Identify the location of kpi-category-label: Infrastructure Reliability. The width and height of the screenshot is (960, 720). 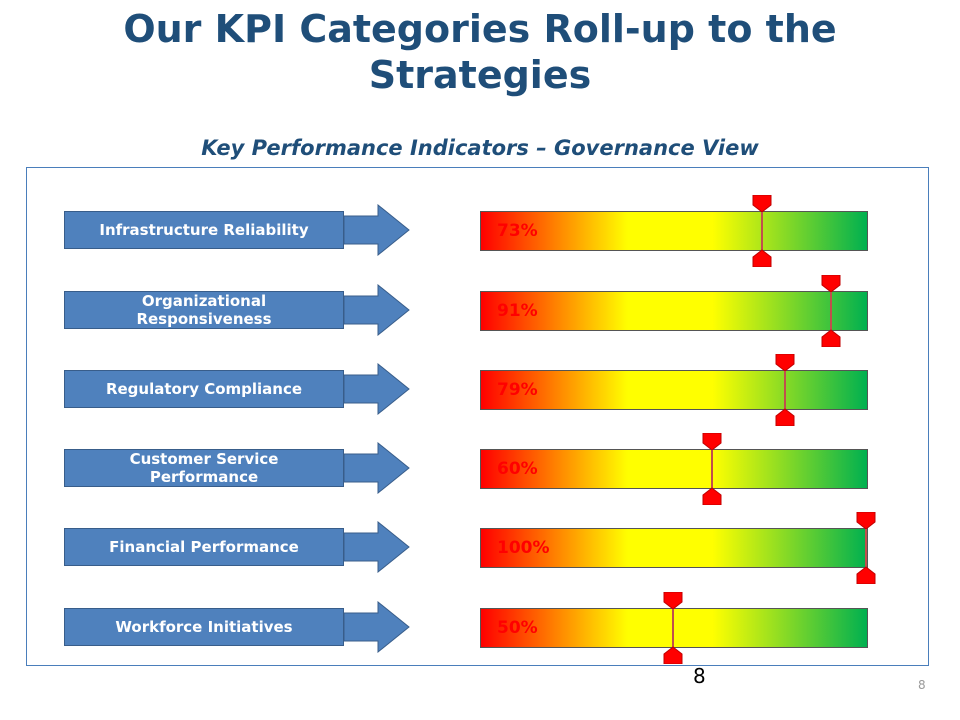
(204, 230).